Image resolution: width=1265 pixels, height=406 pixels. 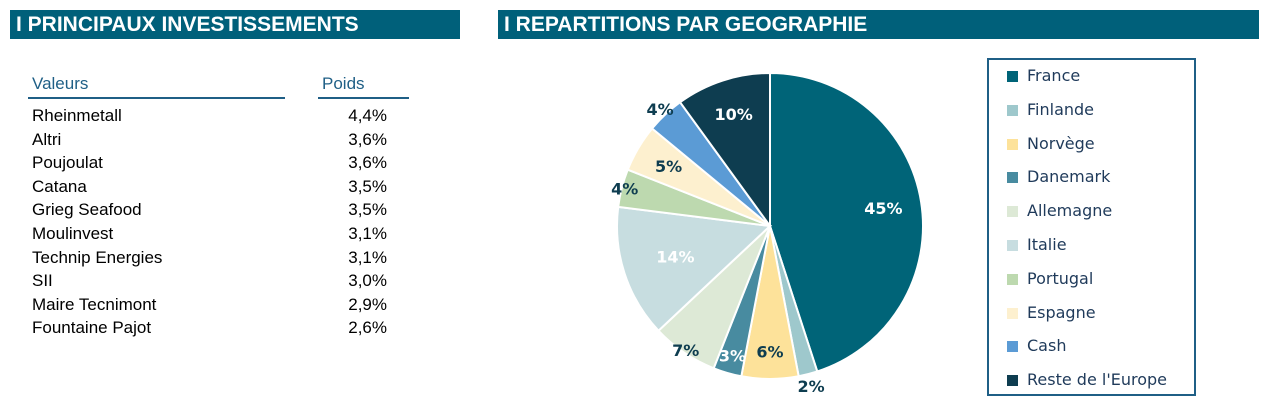 I want to click on table-row: Rheinmetall 4,4%, so click(x=209, y=117).